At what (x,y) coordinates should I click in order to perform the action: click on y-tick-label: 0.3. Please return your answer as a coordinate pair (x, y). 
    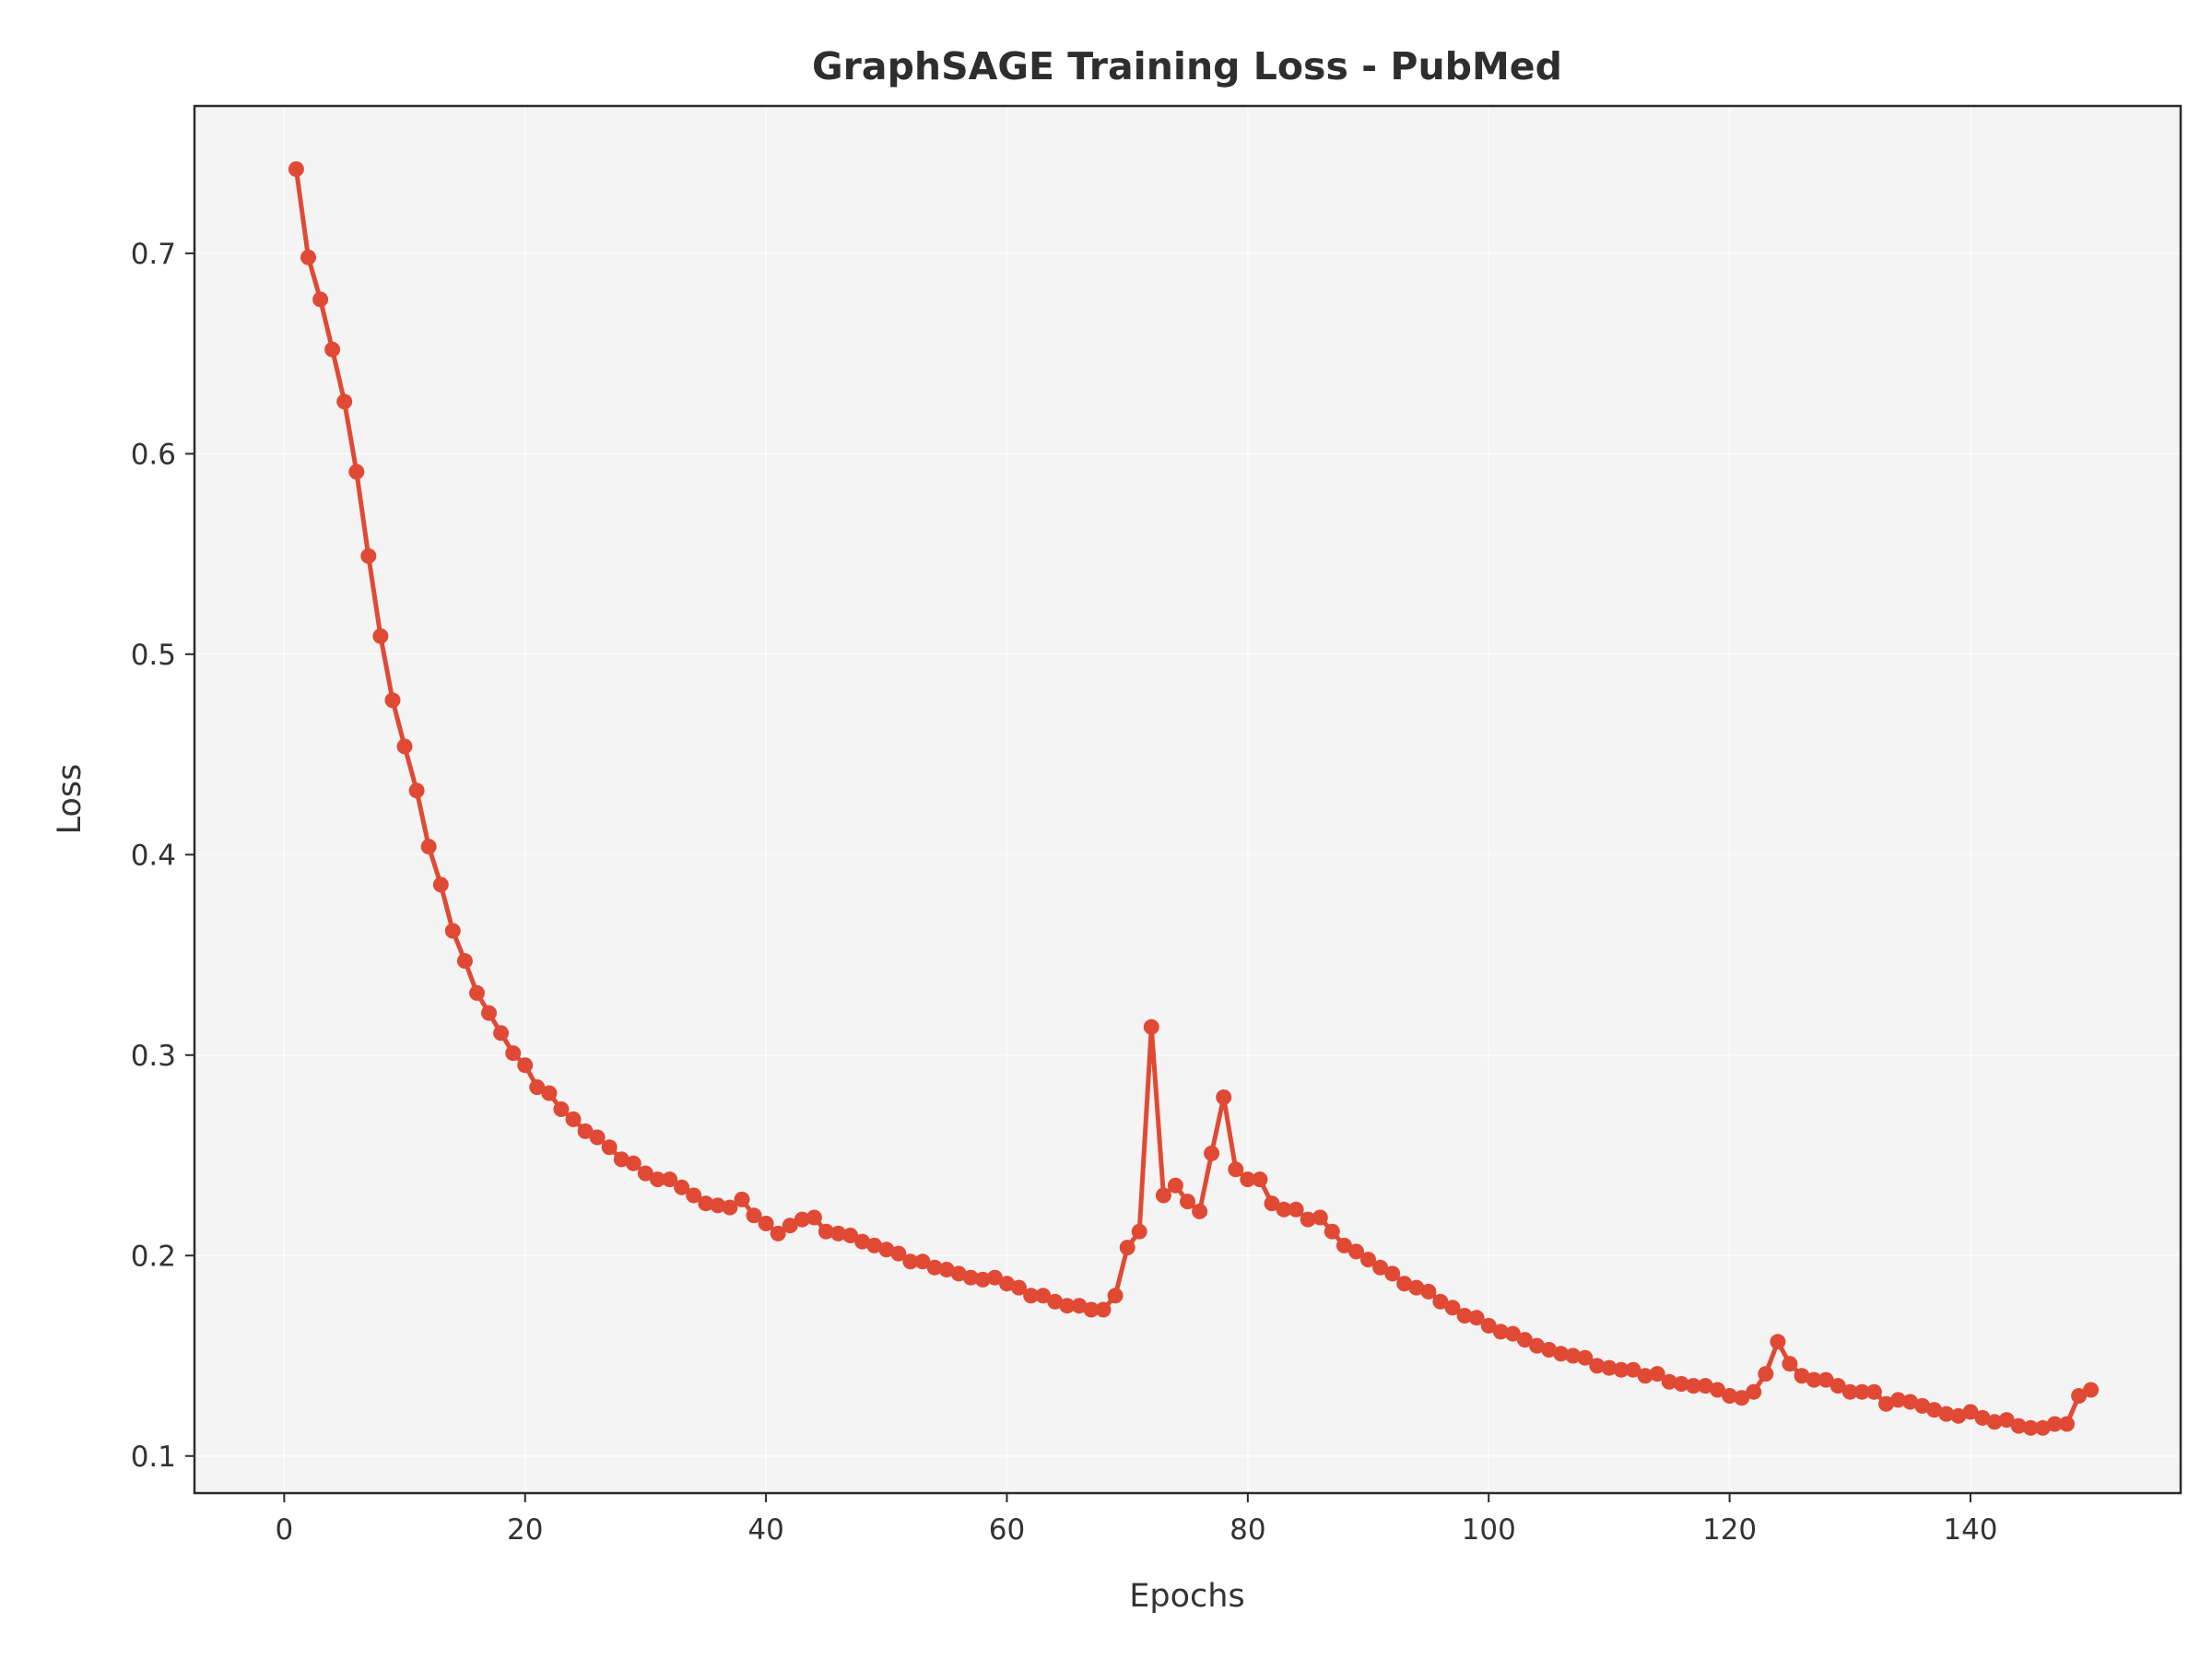
    Looking at the image, I should click on (153, 1056).